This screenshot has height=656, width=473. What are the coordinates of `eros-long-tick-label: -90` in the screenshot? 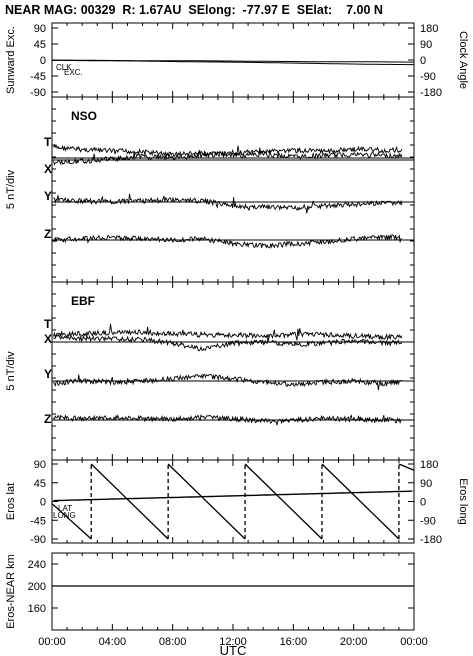 It's located at (428, 521).